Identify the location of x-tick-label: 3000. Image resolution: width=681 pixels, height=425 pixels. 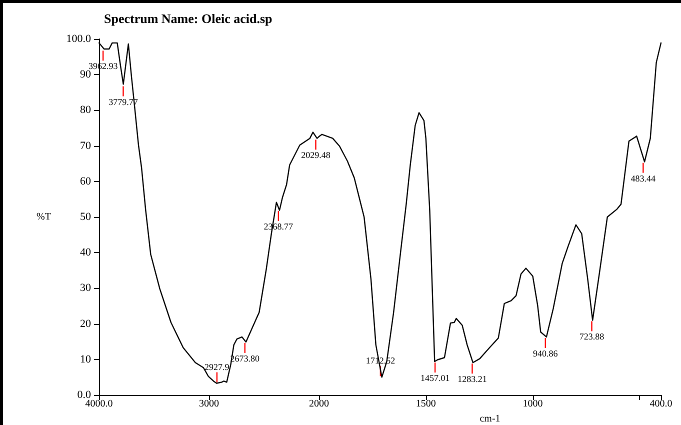
(209, 404).